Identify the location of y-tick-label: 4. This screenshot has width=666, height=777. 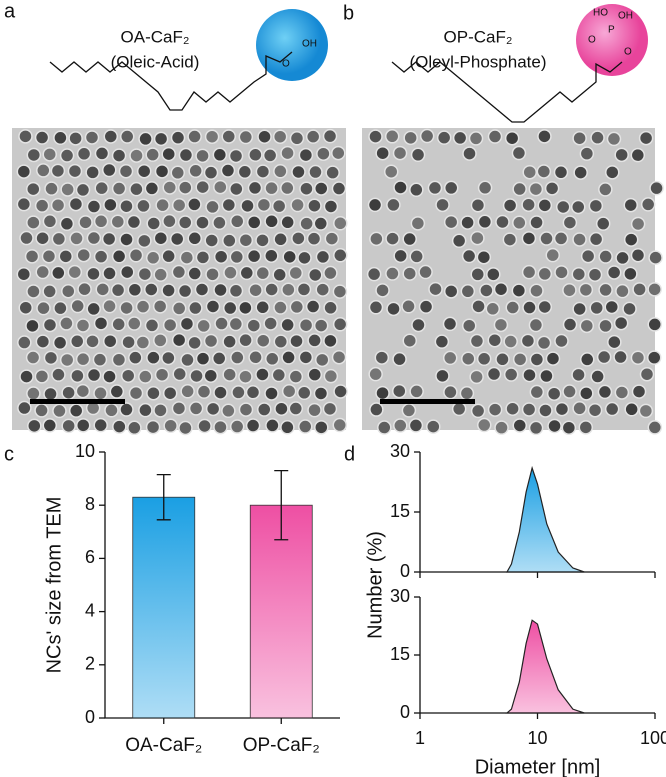
(90, 610).